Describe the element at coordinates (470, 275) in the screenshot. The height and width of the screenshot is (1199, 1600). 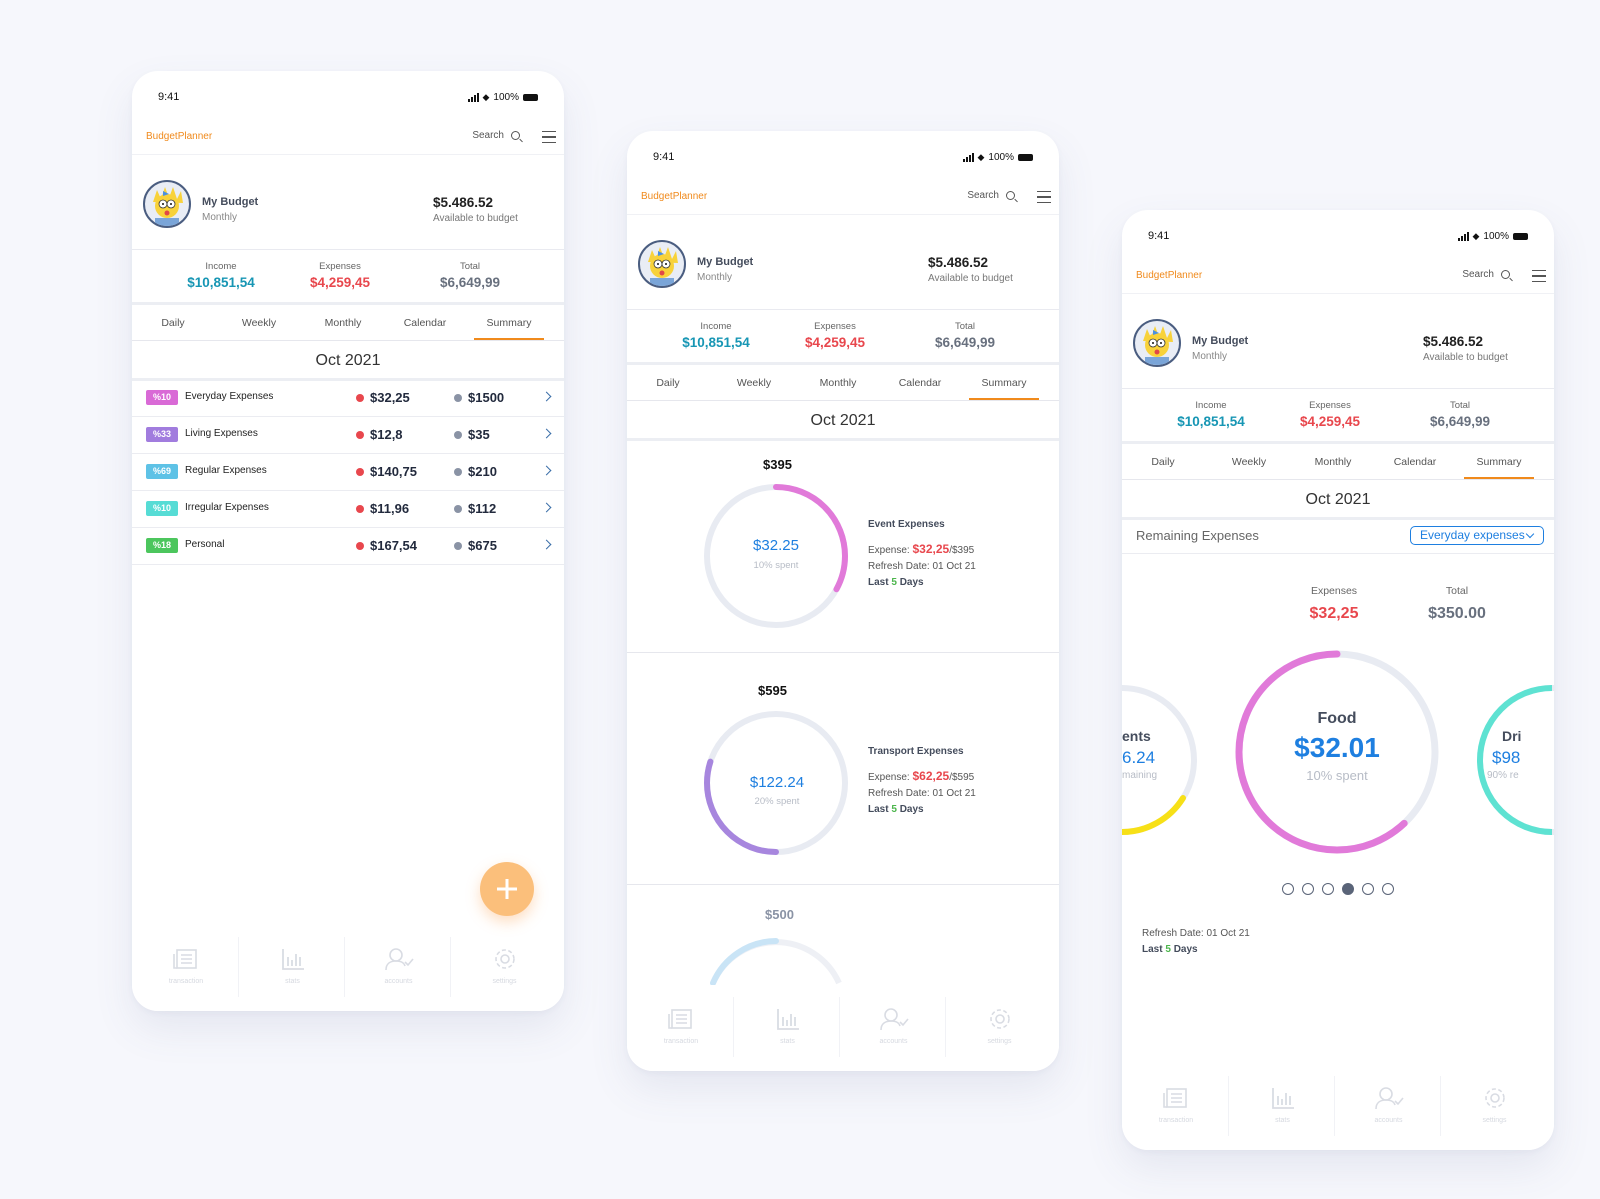
I see `total-summary: Total $6,649,99` at that location.